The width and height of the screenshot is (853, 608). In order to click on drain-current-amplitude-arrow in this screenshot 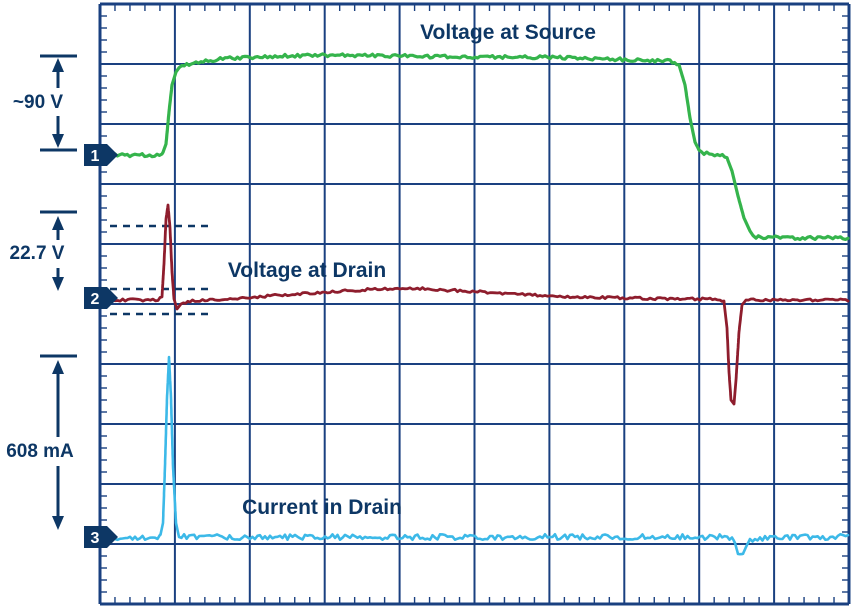, I will do `click(58, 442)`.